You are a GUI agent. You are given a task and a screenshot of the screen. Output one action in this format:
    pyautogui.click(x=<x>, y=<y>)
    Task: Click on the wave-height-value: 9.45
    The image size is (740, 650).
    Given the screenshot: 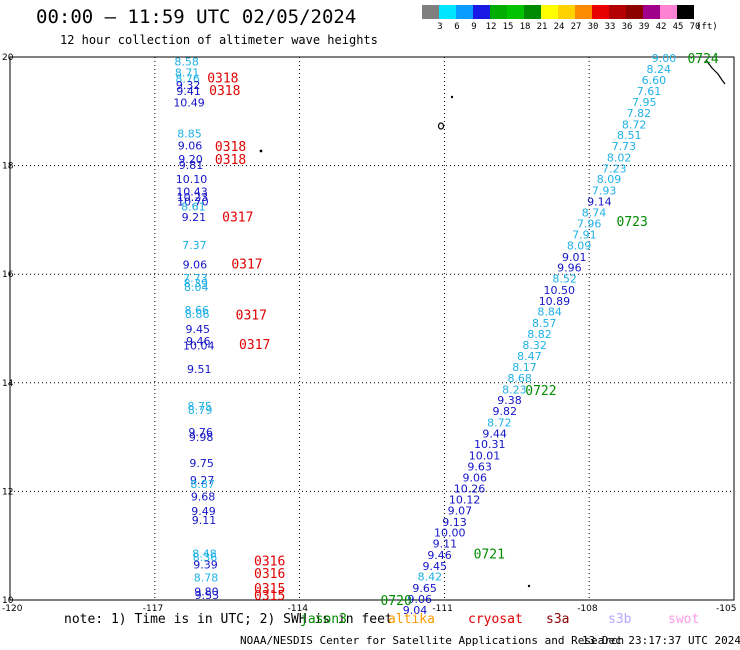 What is the action you would take?
    pyautogui.click(x=198, y=329)
    